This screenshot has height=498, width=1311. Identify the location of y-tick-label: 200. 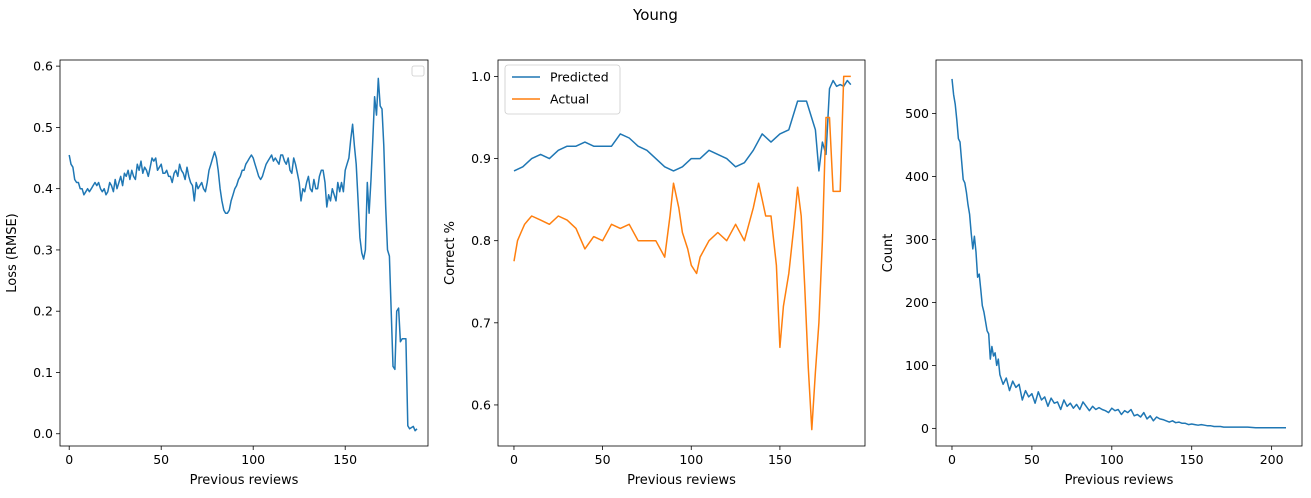
(917, 302).